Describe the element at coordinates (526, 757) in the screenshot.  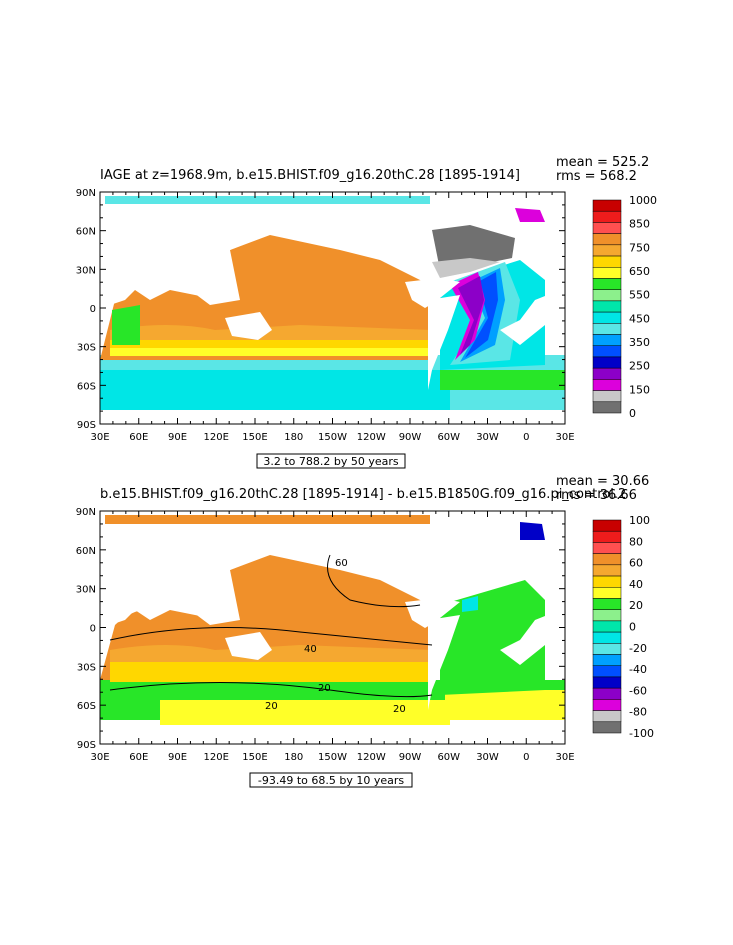
I see `x-tick-label: 0` at that location.